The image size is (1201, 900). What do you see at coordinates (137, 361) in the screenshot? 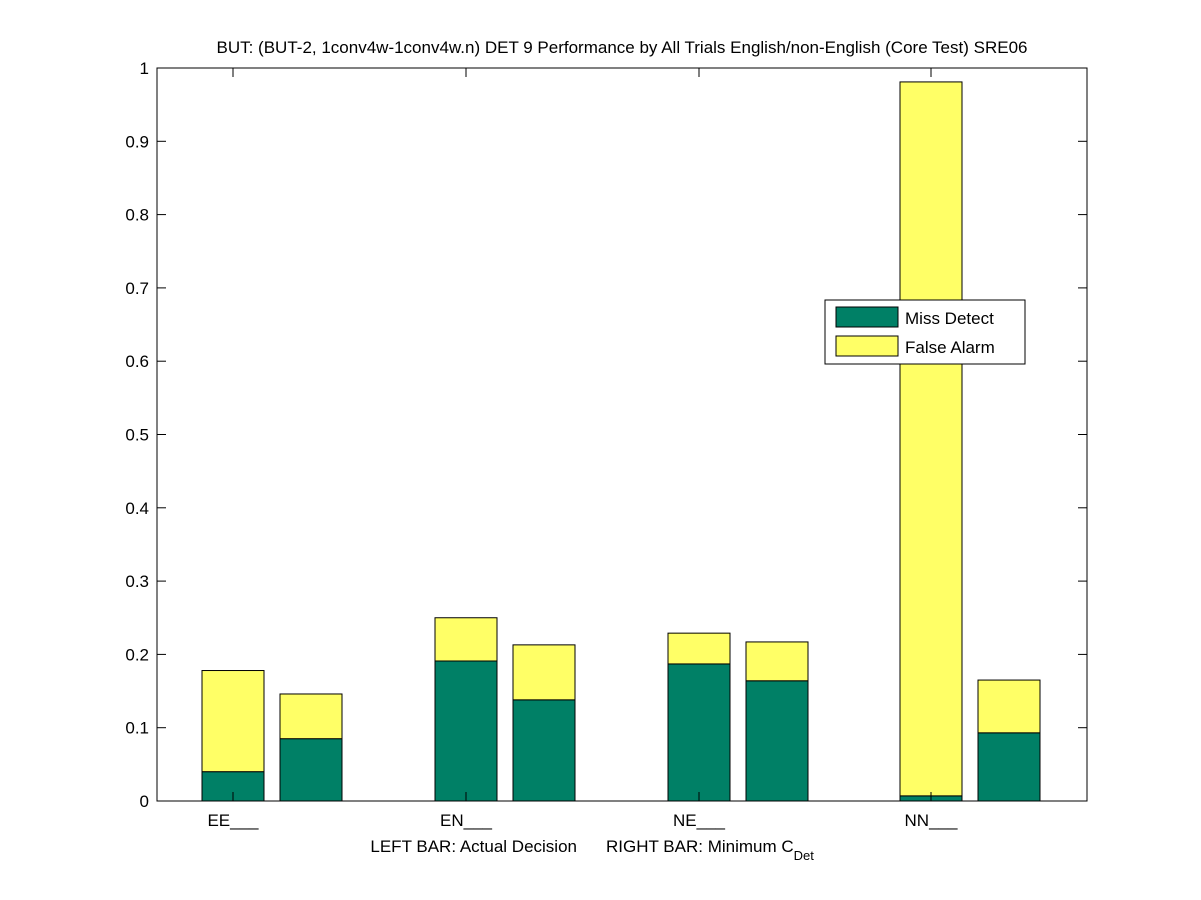
I see `y-tick-label: 0.6` at bounding box center [137, 361].